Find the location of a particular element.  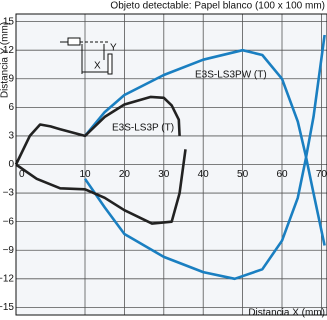

x-tick-label: 70 is located at coordinates (321, 174).